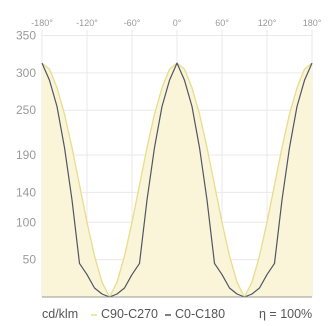 This screenshot has height=326, width=332. I want to click on x-tick-label: -120°, so click(87, 23).